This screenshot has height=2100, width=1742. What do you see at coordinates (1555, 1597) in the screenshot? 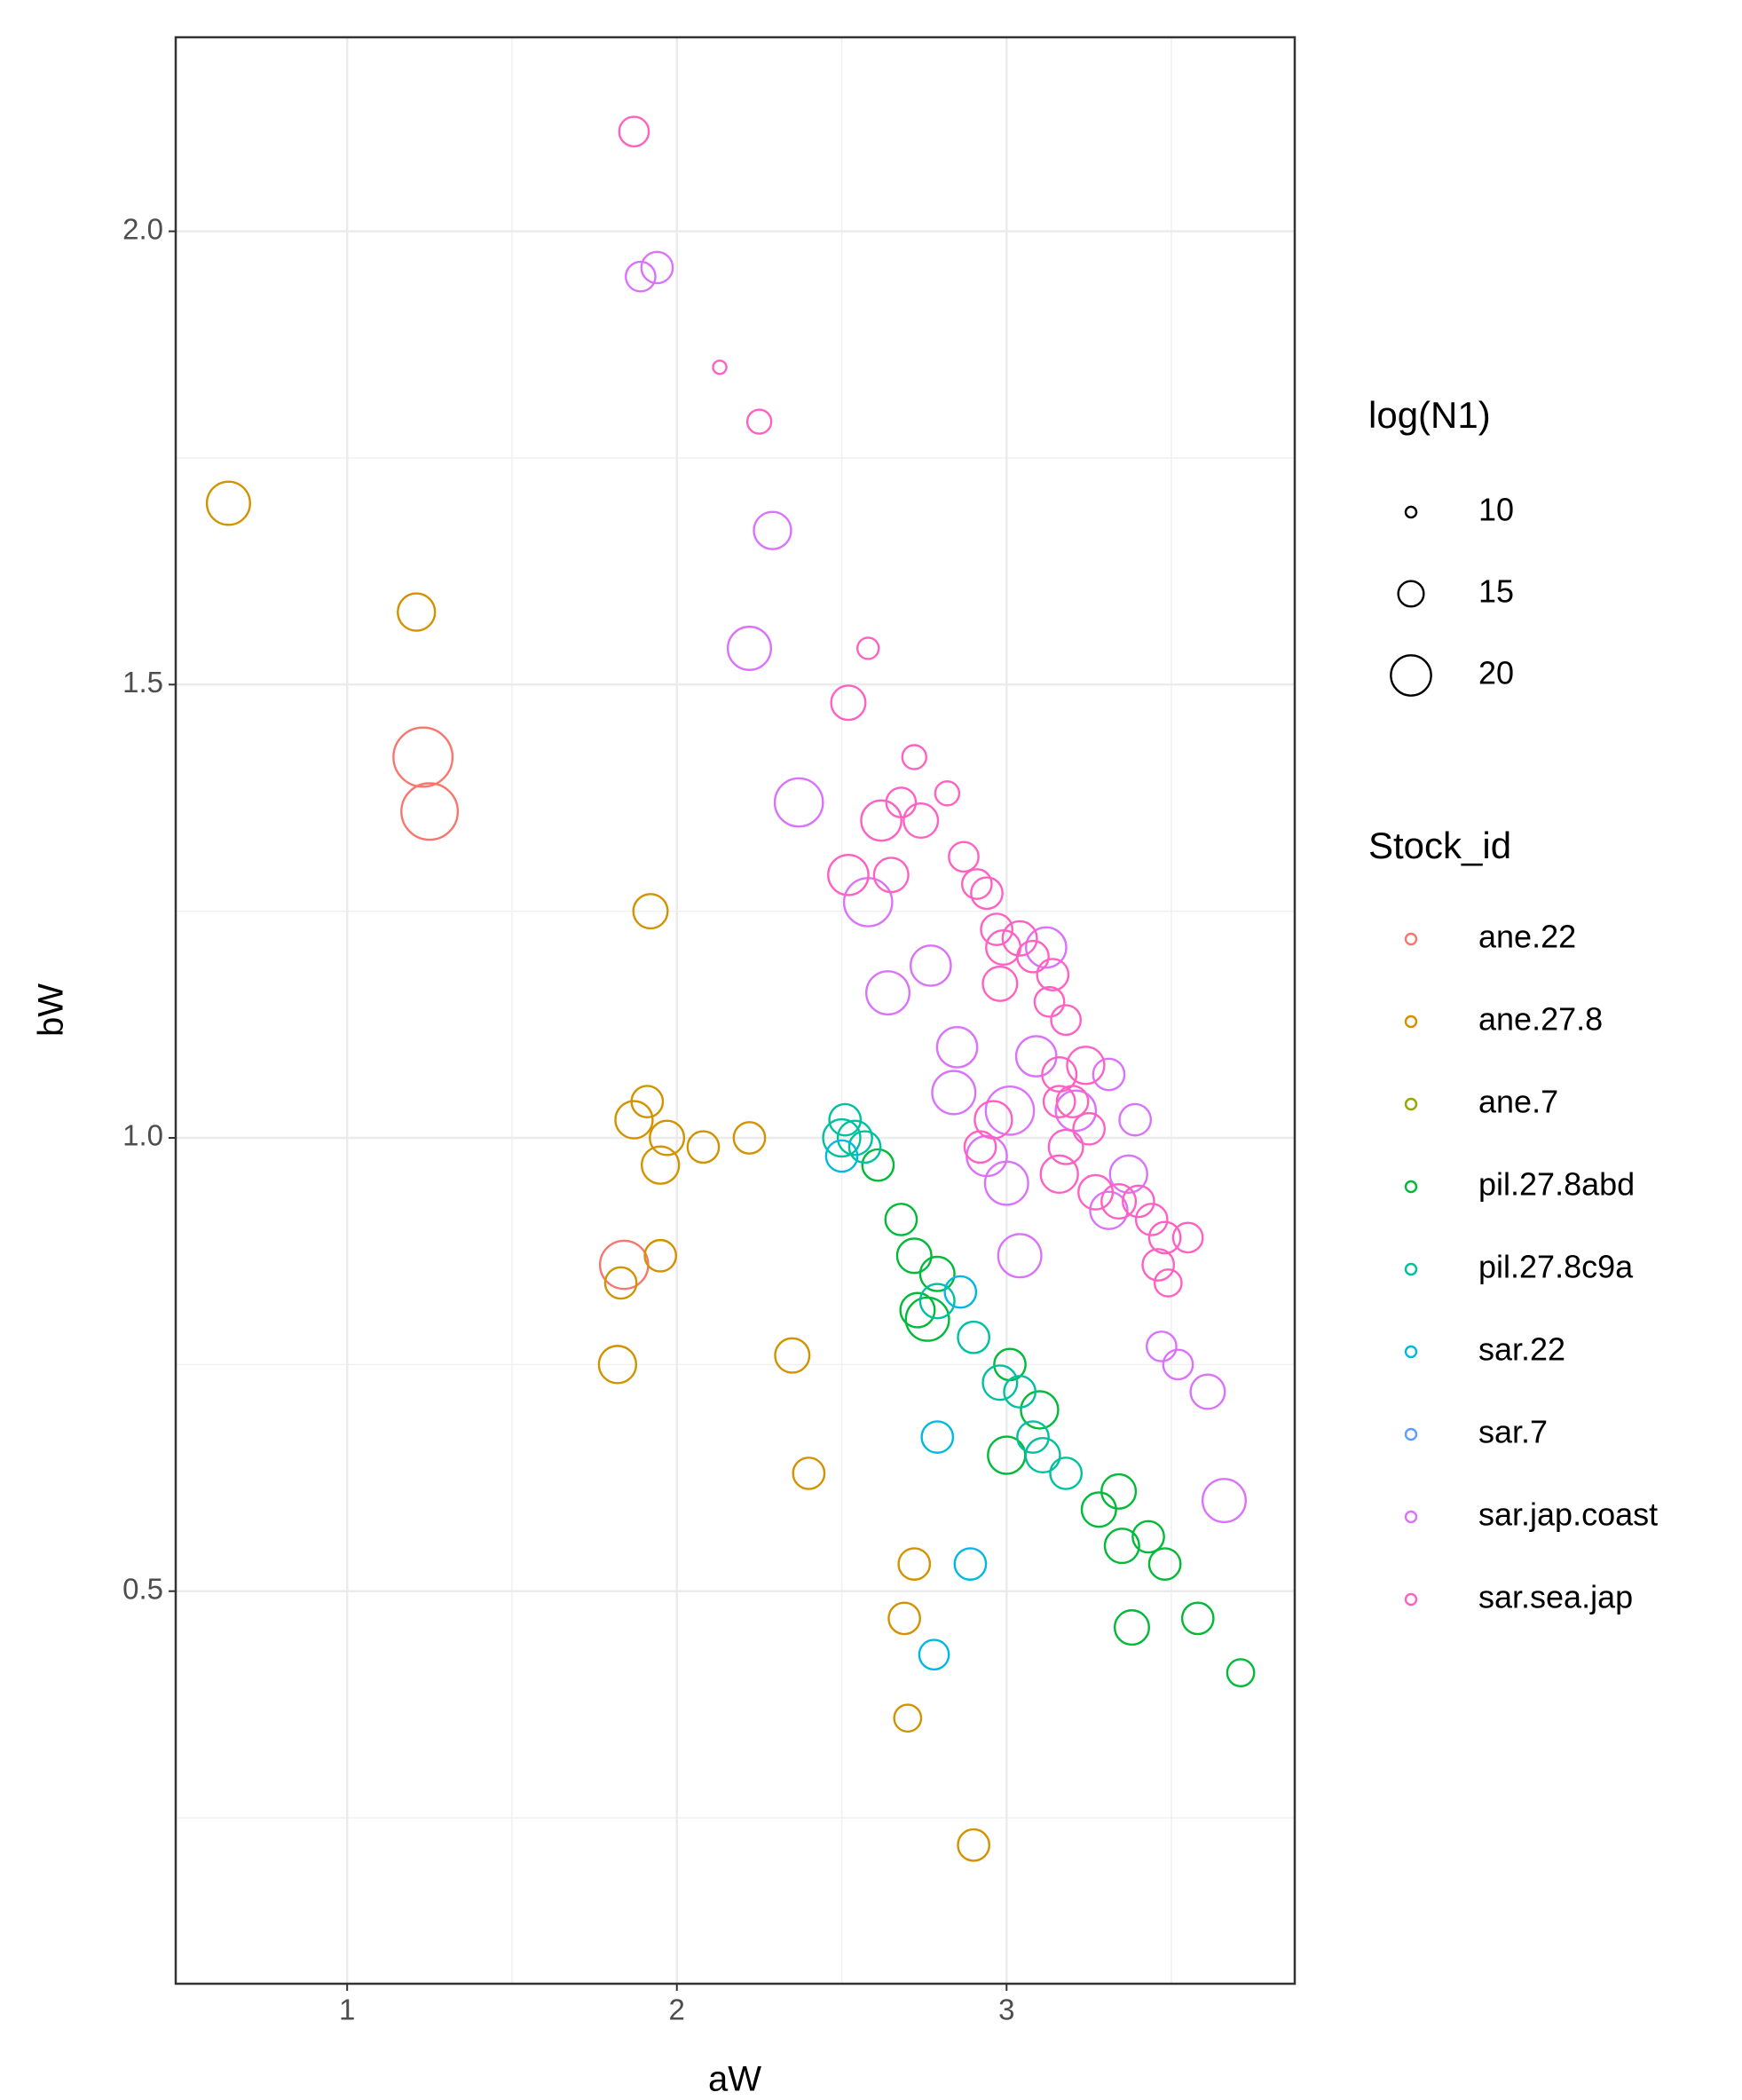
I see `legend-label: sar.sea.jap` at bounding box center [1555, 1597].